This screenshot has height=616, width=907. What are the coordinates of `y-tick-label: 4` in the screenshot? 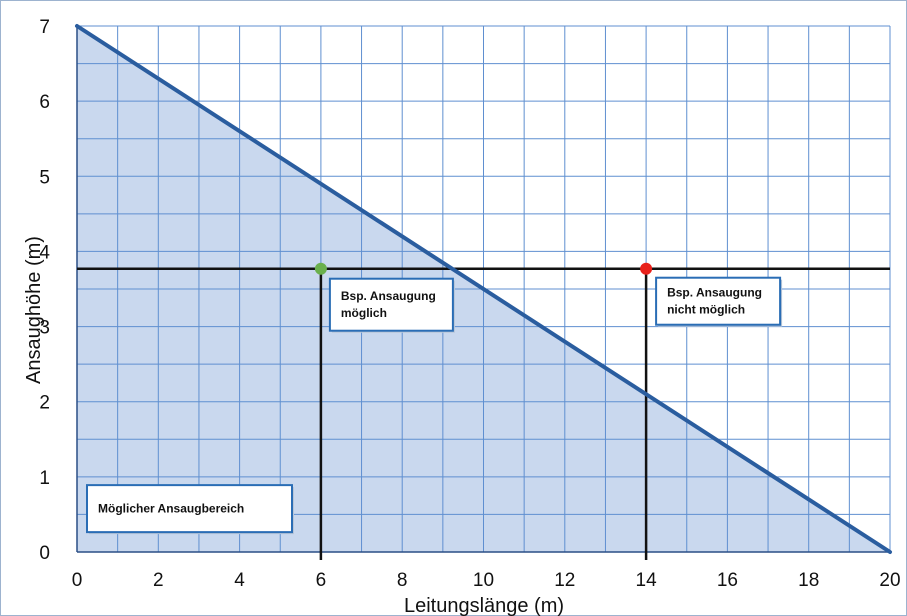 It's located at (44, 252).